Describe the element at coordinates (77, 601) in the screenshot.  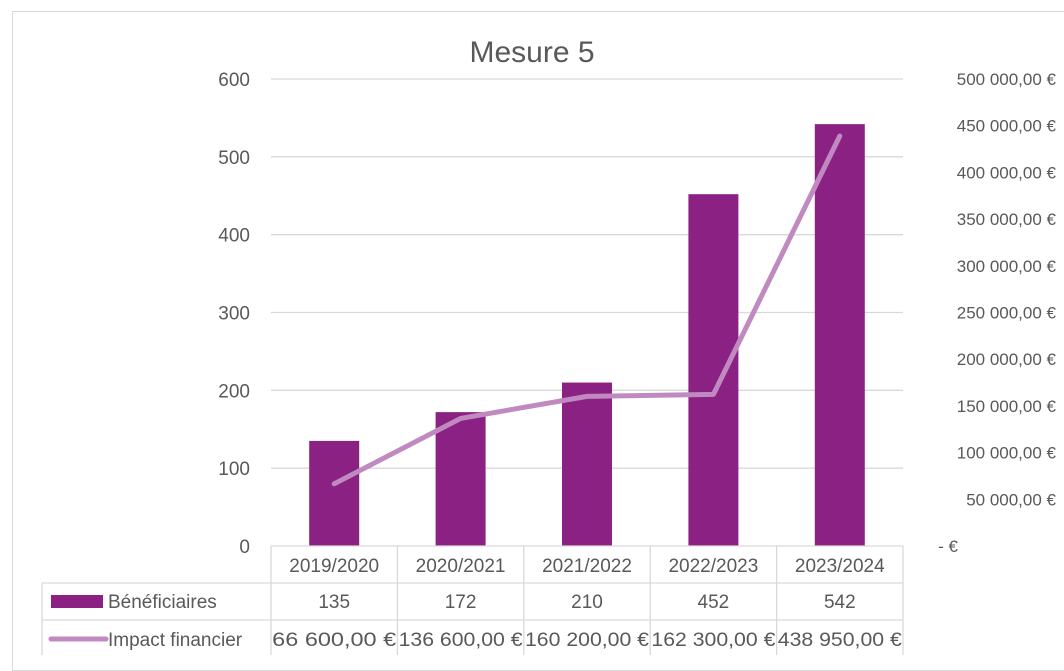
I see `legend-swatch-beneficiaires` at that location.